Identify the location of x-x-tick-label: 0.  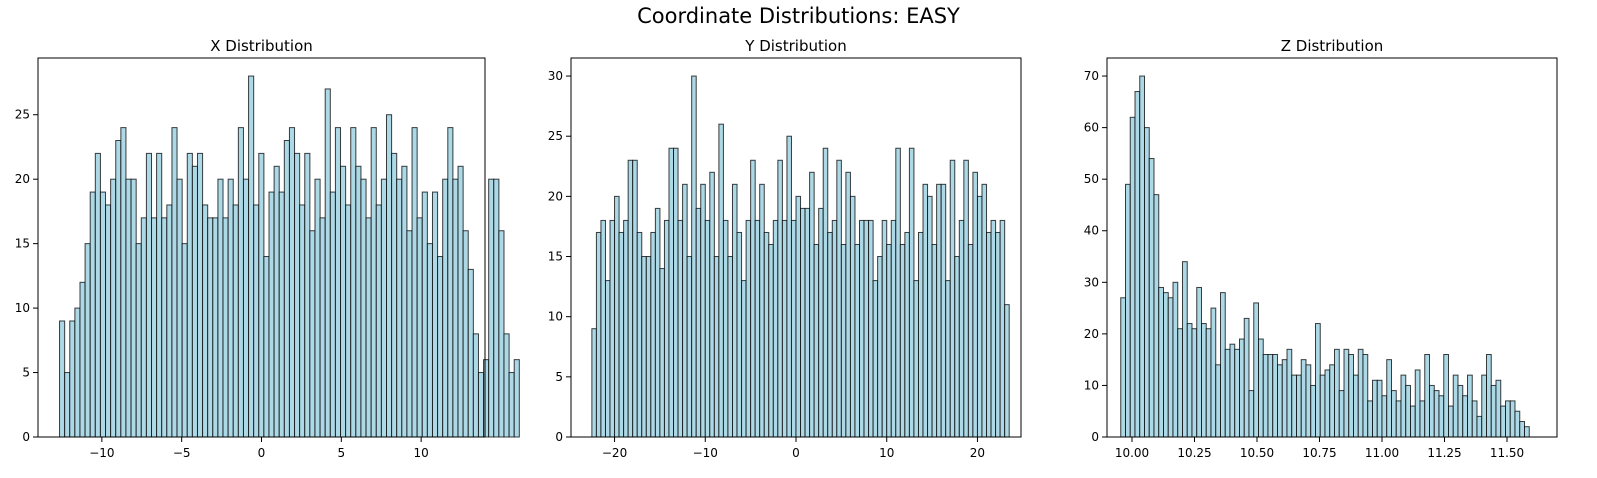
(262, 453).